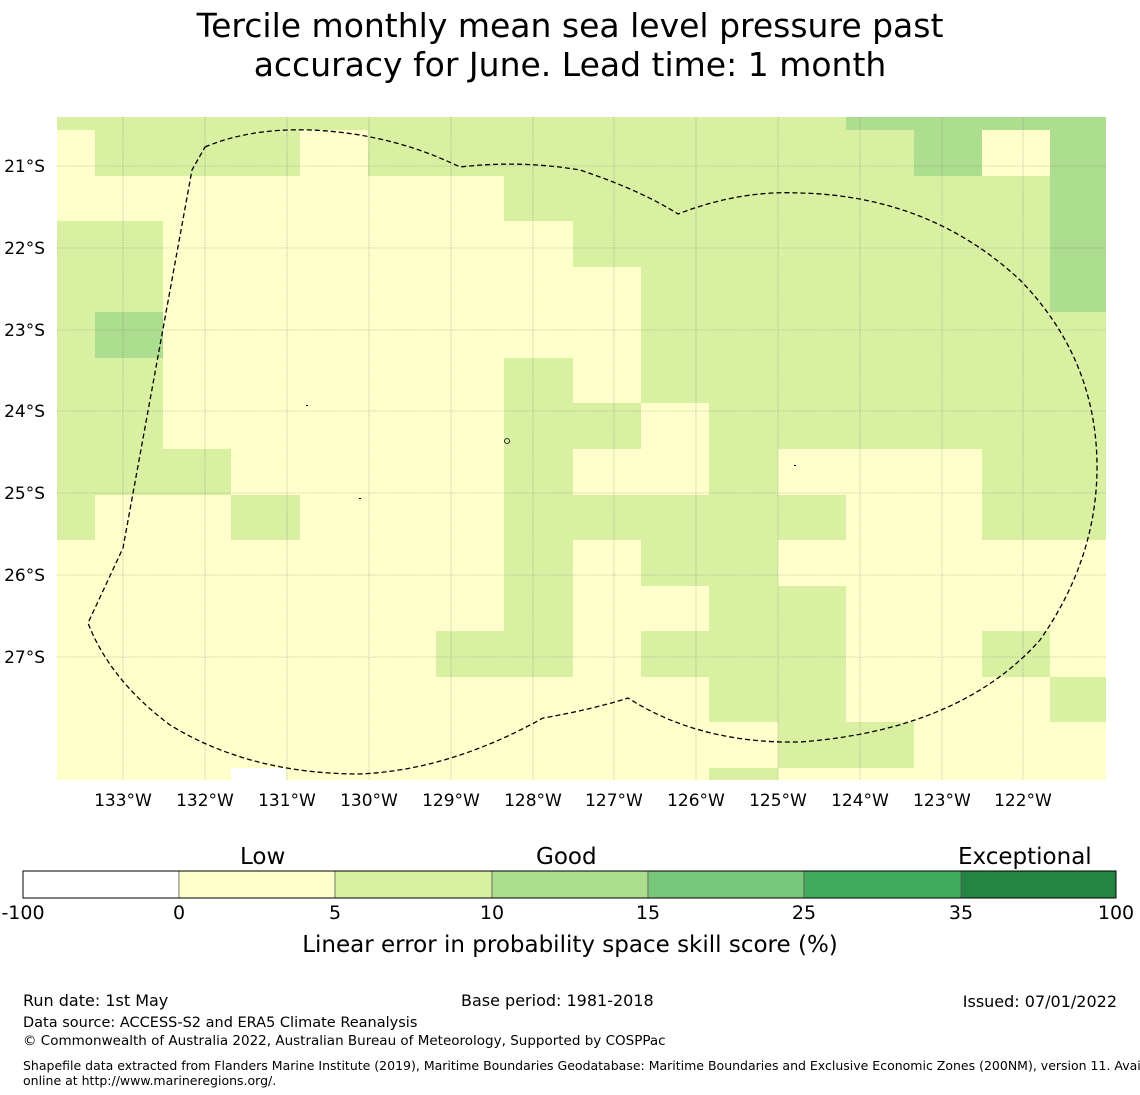 The height and width of the screenshot is (1095, 1140). Describe the element at coordinates (1025, 857) in the screenshot. I see `colorbar-label-exceptional: Exceptional` at that location.